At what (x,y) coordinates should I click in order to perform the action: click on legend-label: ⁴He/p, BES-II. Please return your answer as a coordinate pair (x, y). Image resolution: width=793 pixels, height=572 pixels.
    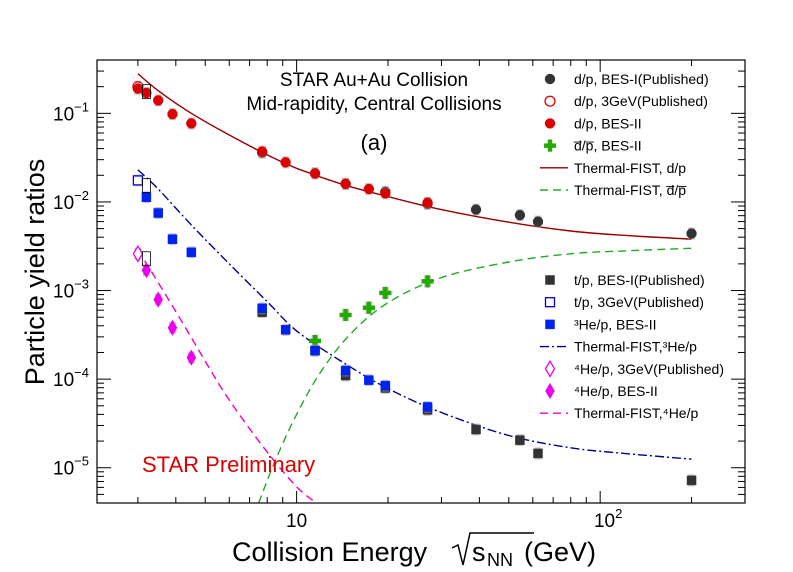
    Looking at the image, I should click on (616, 391).